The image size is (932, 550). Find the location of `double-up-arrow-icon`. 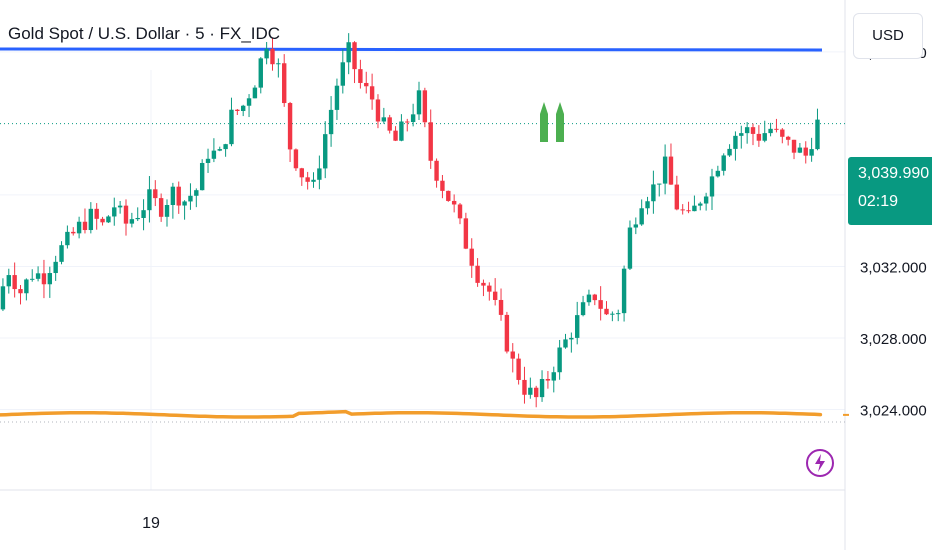

double-up-arrow-icon is located at coordinates (552, 122).